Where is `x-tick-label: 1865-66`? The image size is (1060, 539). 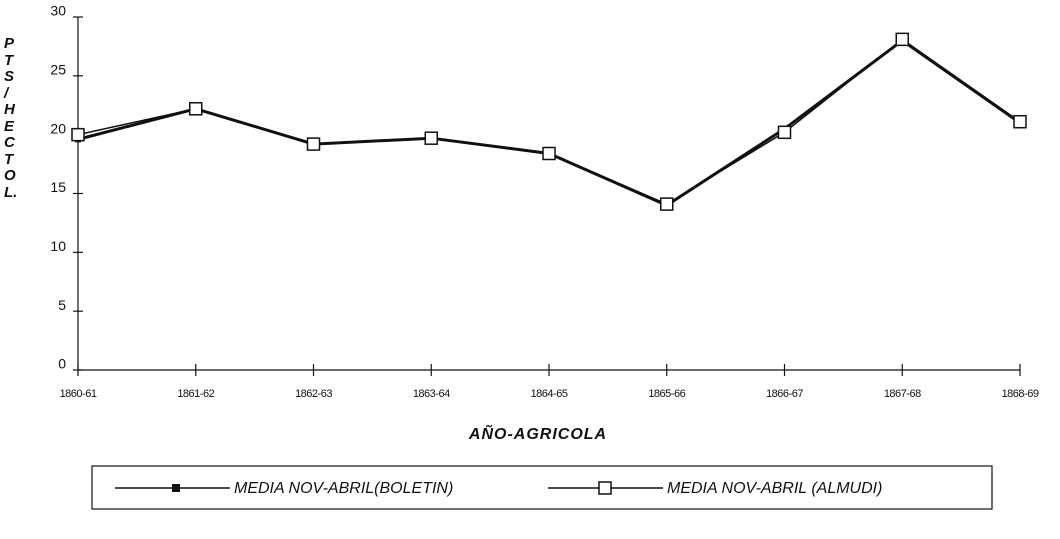
x-tick-label: 1865-66 is located at coordinates (666, 394).